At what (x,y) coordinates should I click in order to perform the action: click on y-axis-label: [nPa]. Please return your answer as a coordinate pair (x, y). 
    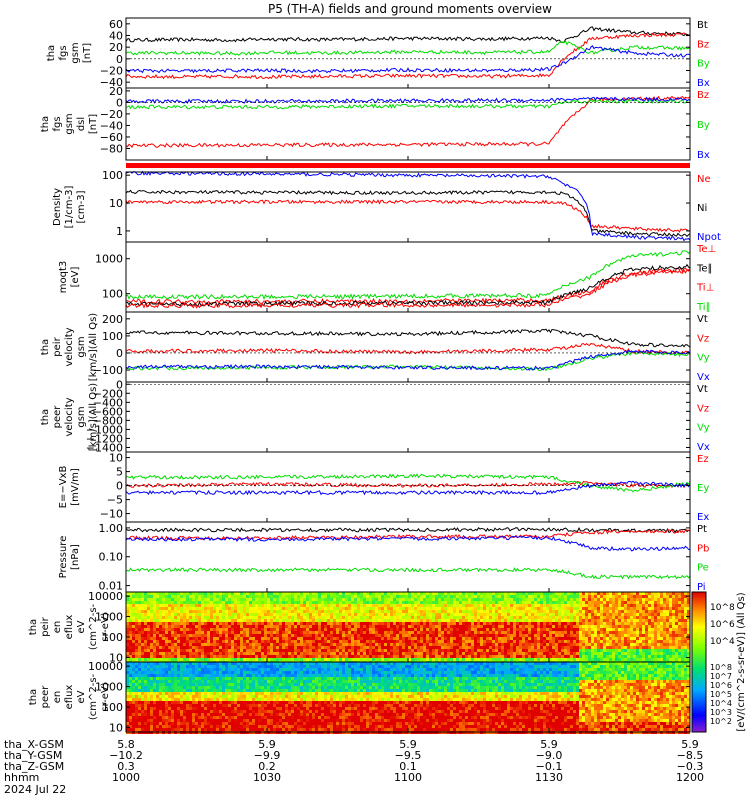
    Looking at the image, I should click on (75, 557).